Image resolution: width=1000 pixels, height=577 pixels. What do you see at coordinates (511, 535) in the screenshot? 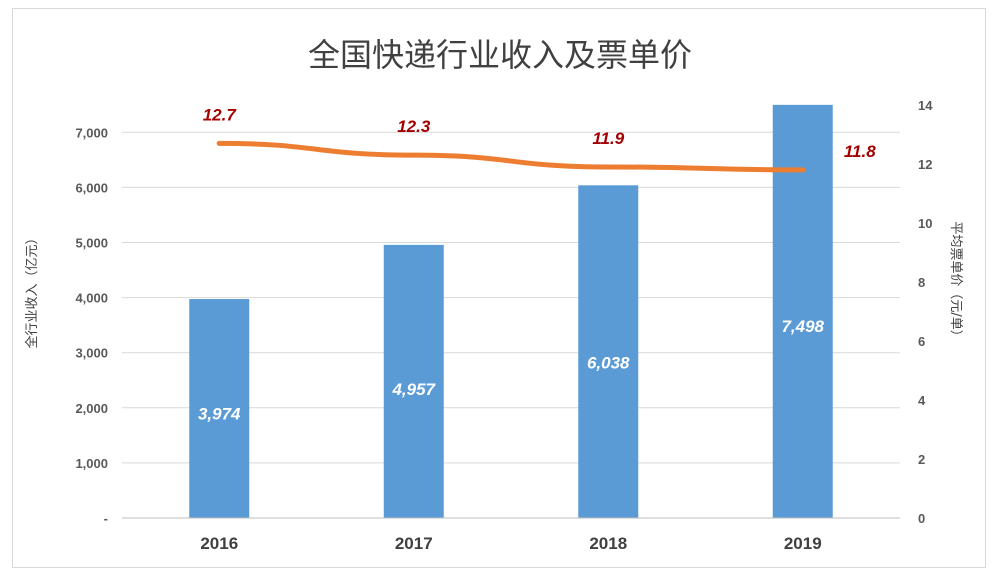
I see `x-axis: 2016 2017 2018 2019` at bounding box center [511, 535].